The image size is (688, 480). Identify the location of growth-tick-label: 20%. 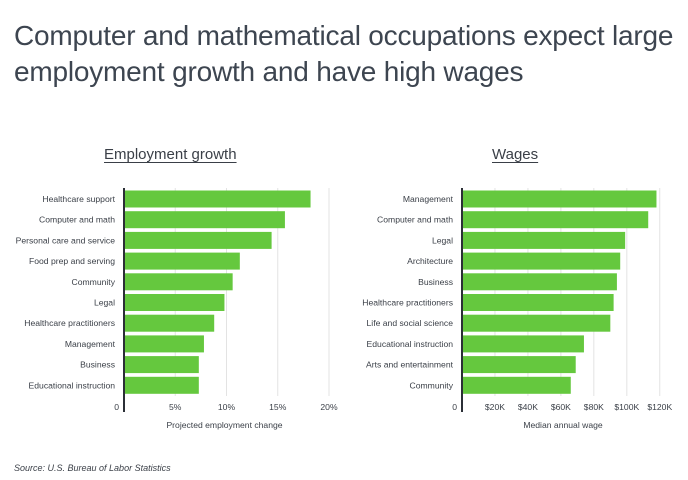
(329, 407).